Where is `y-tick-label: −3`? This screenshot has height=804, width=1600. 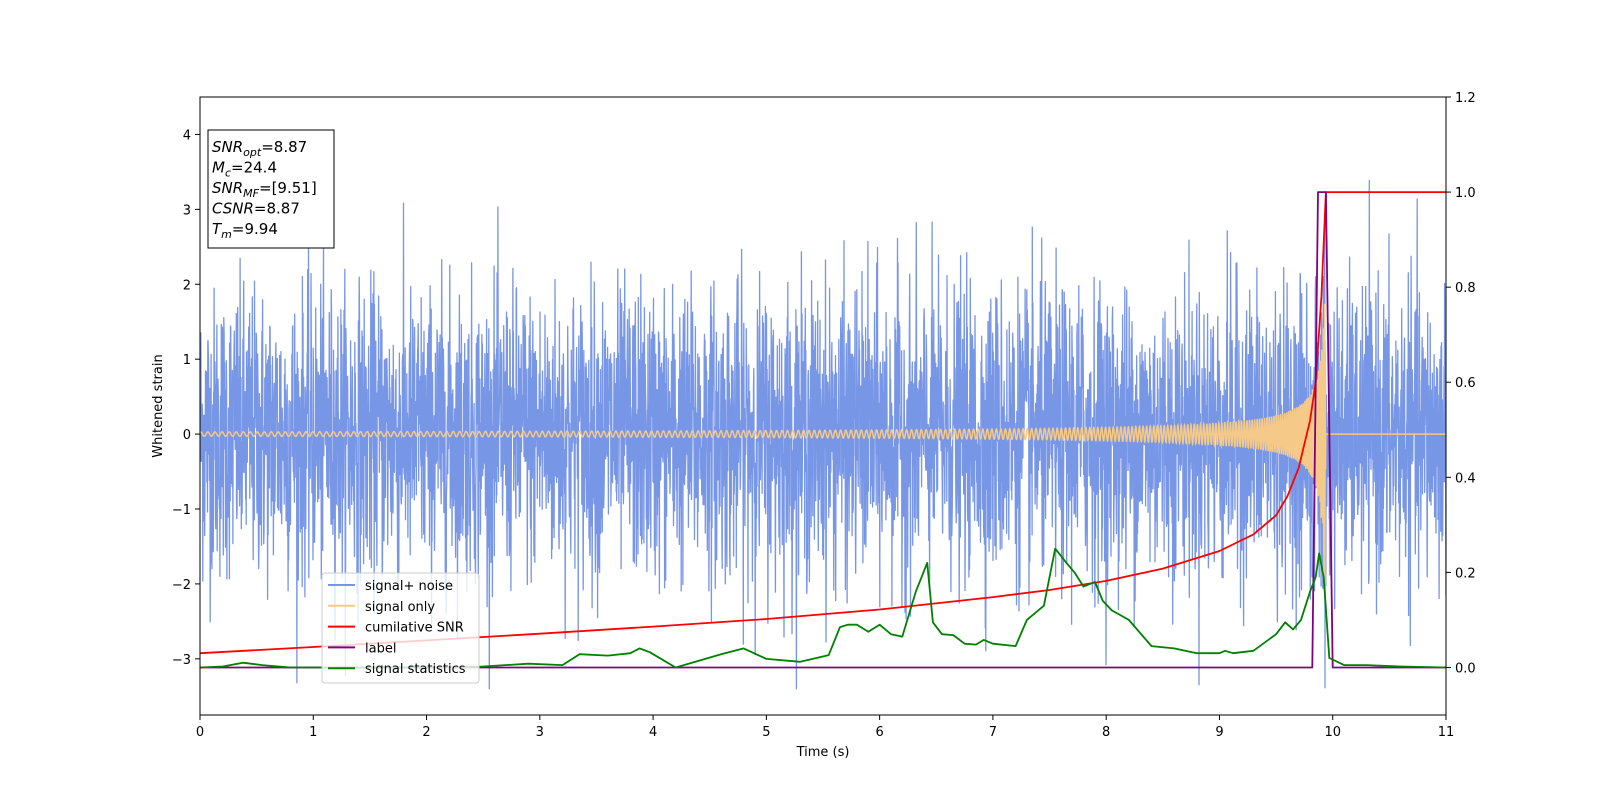 y-tick-label: −3 is located at coordinates (181, 660).